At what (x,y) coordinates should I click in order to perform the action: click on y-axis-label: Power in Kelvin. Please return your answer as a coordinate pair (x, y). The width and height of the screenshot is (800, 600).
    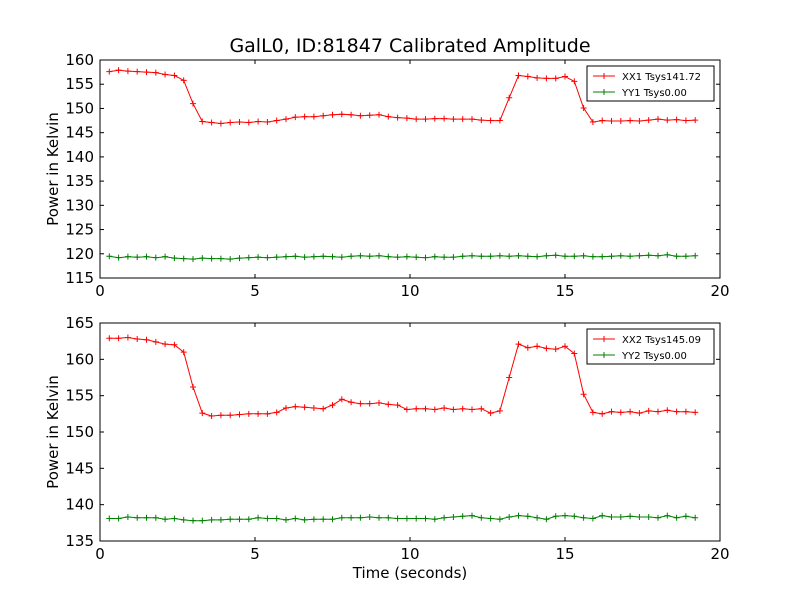
    Looking at the image, I should click on (53, 169).